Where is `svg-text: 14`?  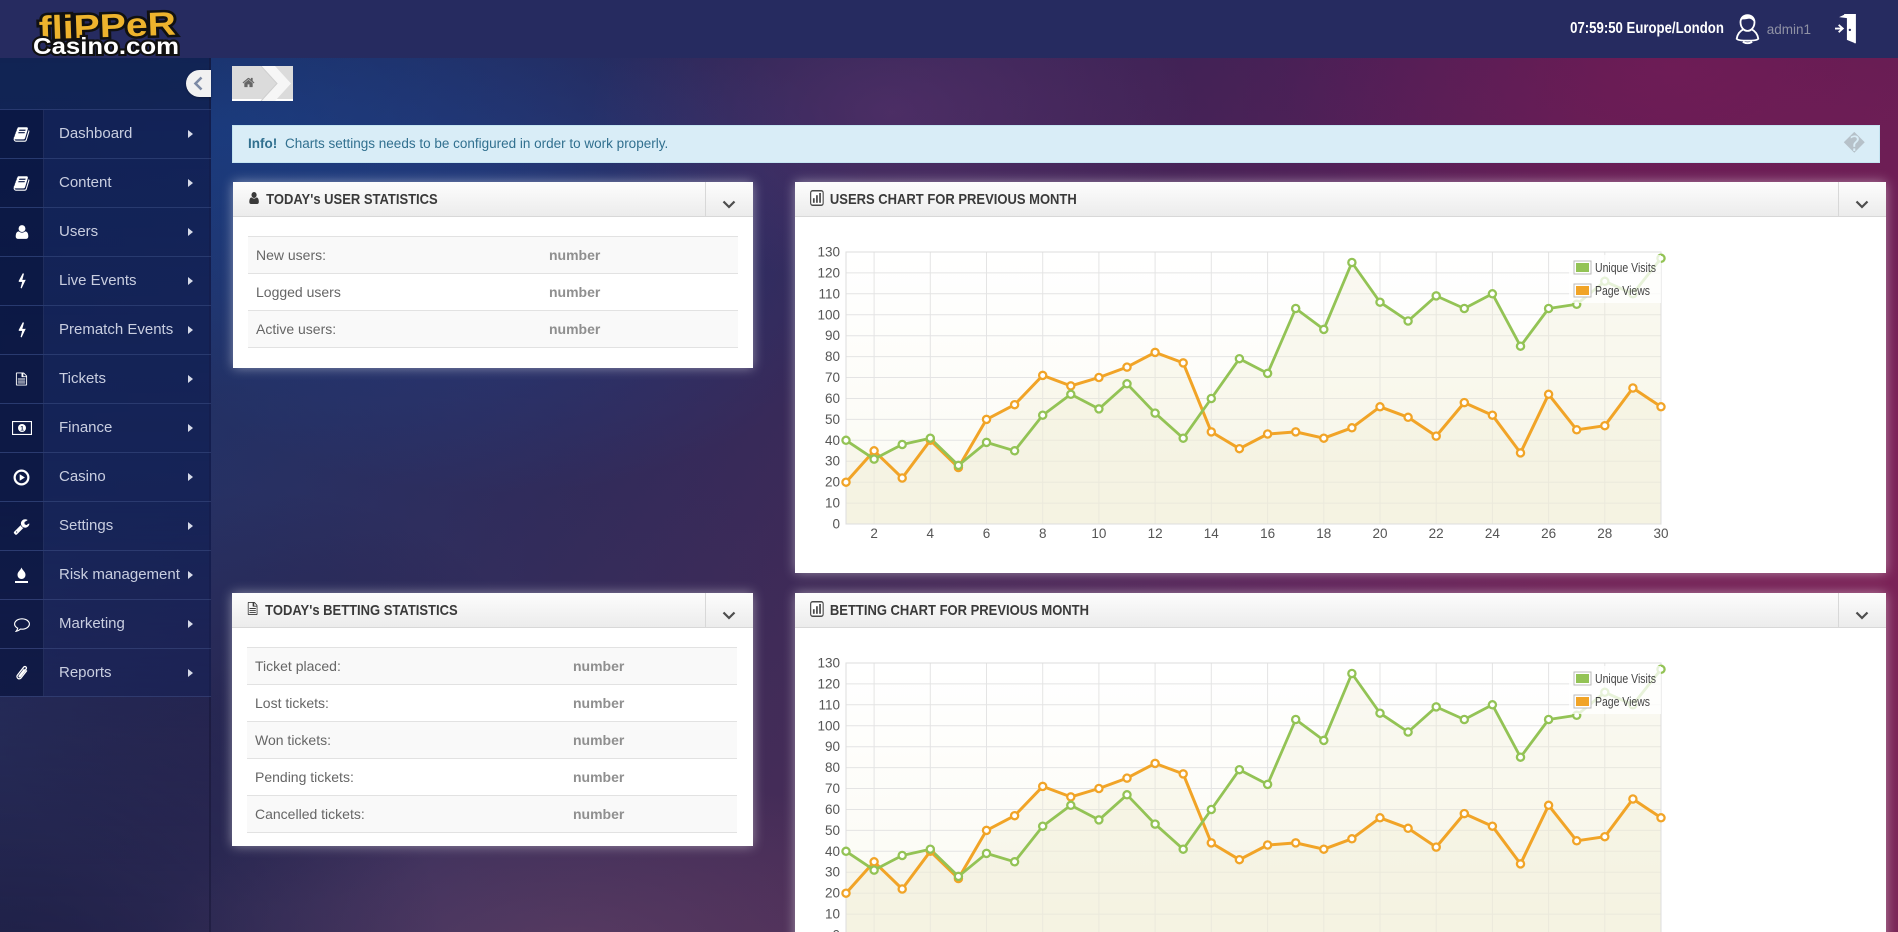 svg-text: 14 is located at coordinates (1212, 533).